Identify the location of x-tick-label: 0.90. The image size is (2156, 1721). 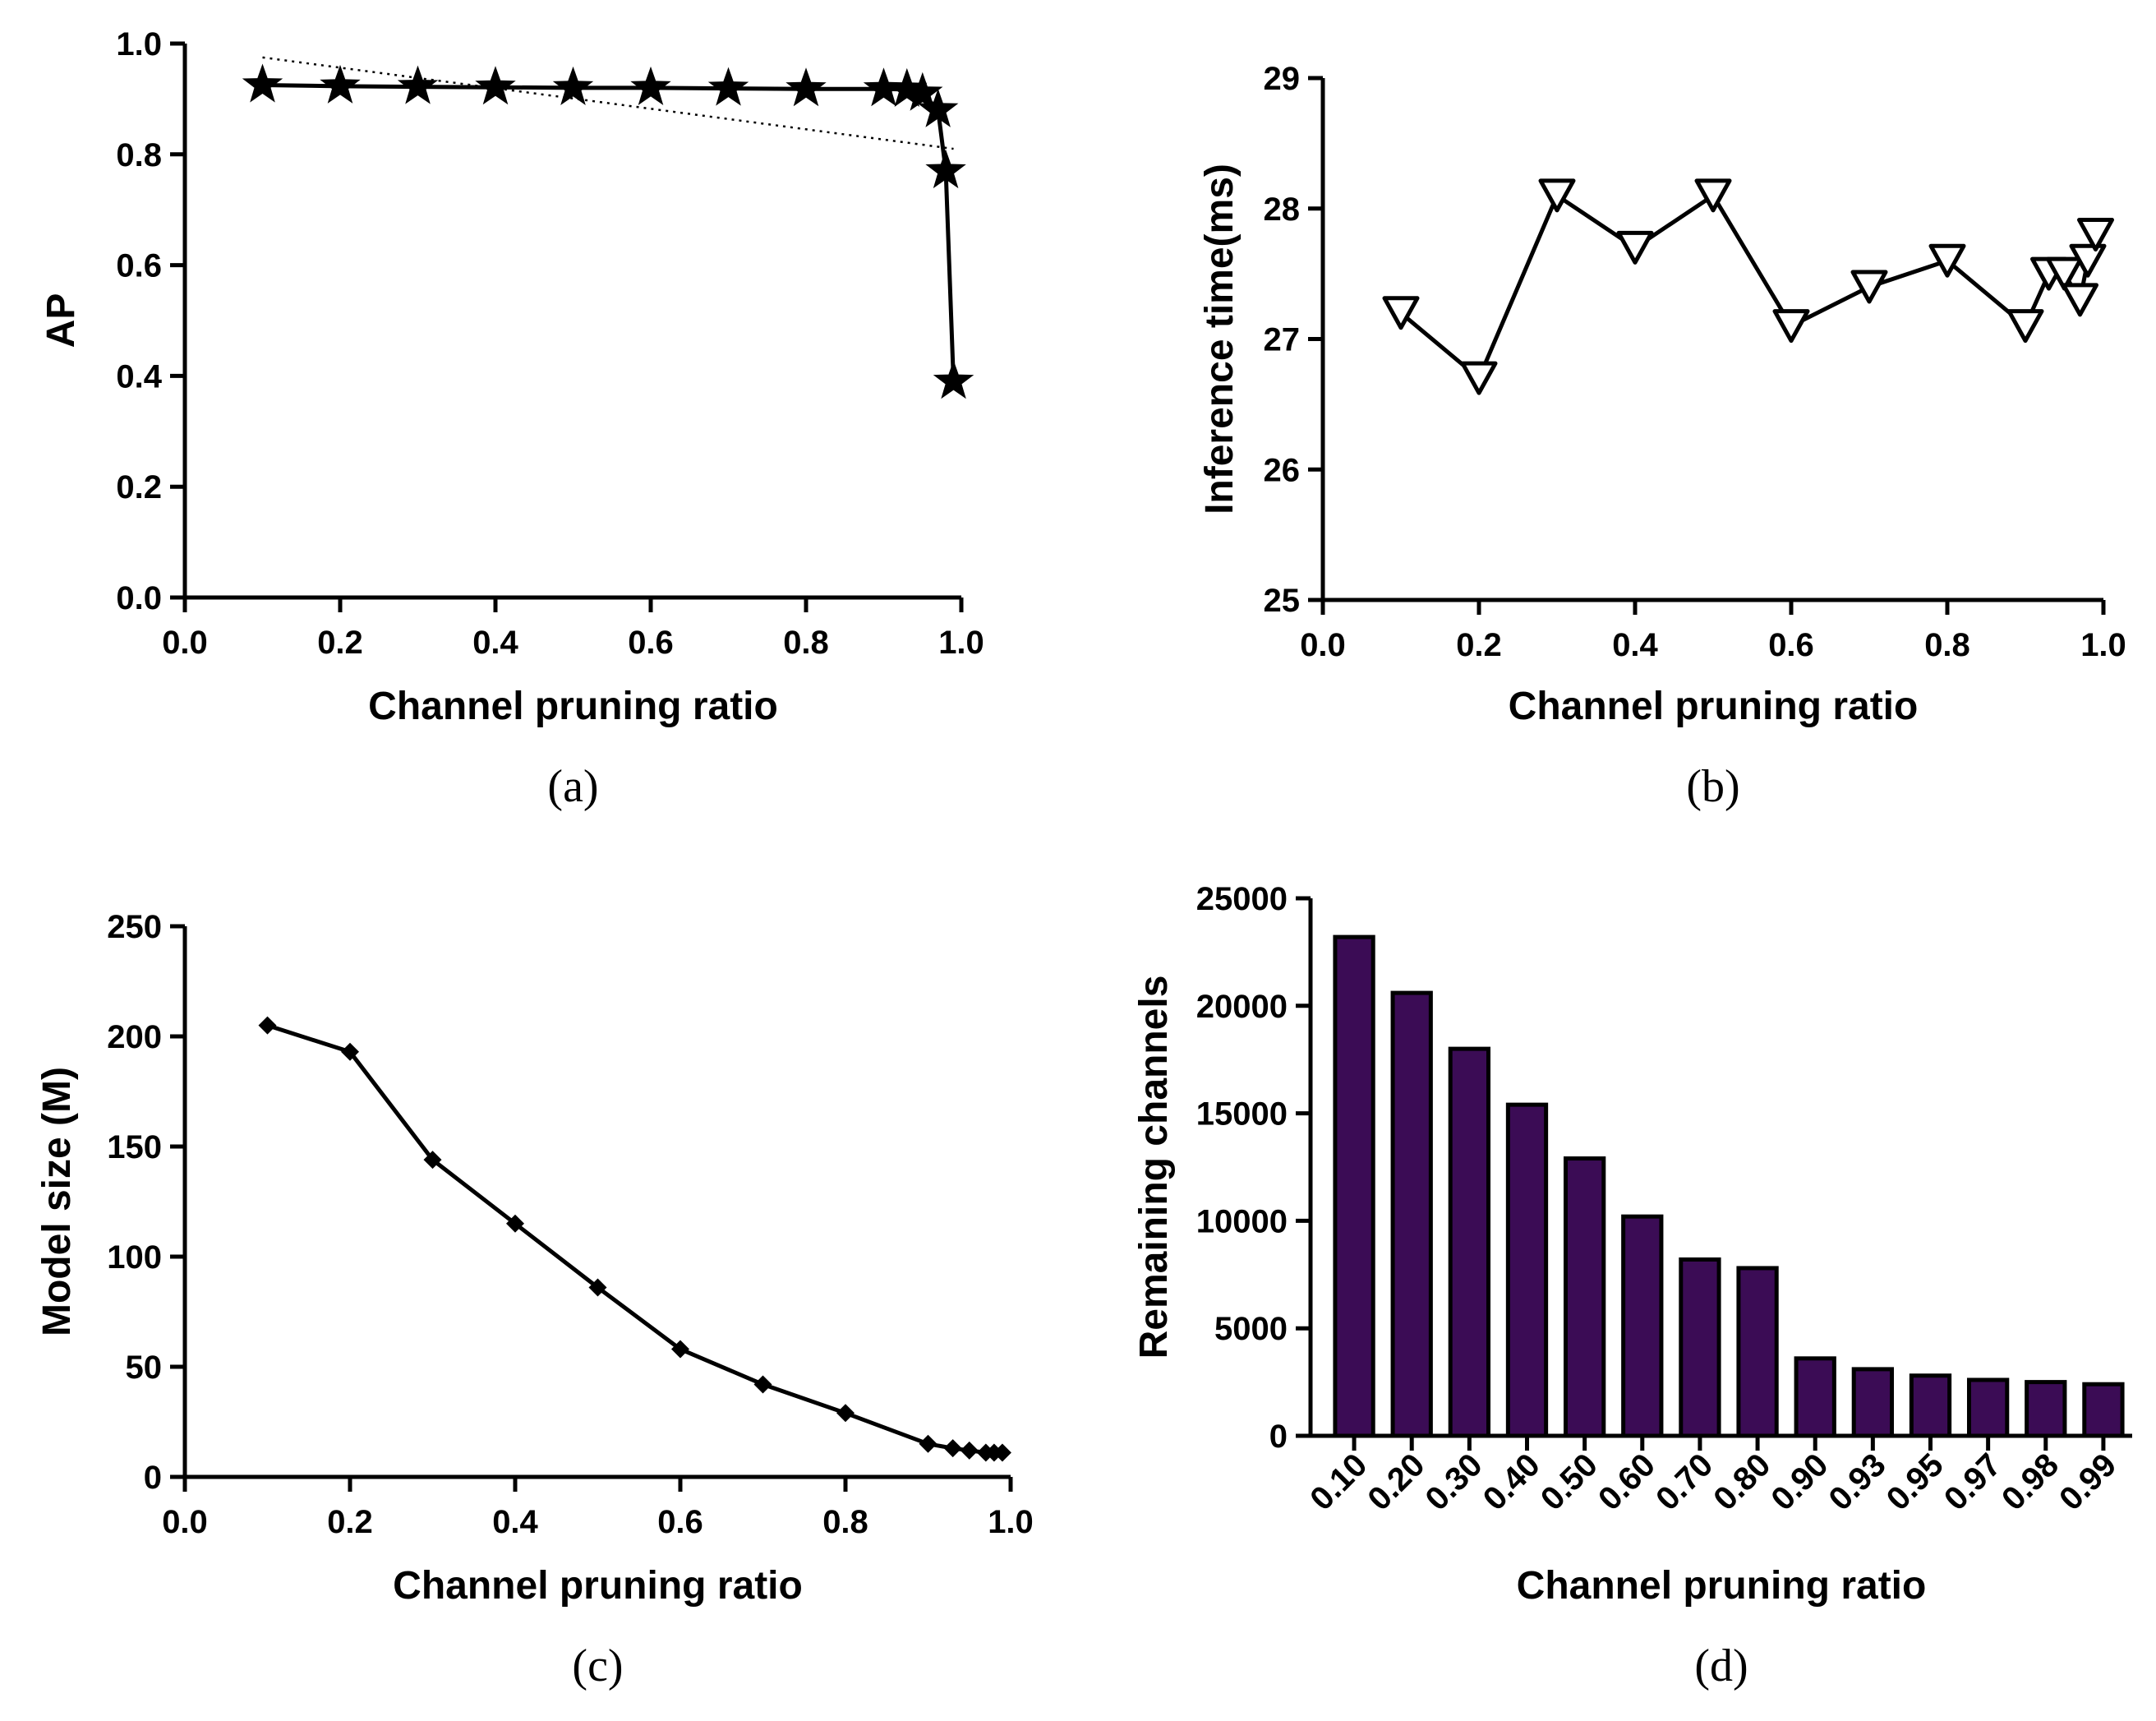
(1799, 1481).